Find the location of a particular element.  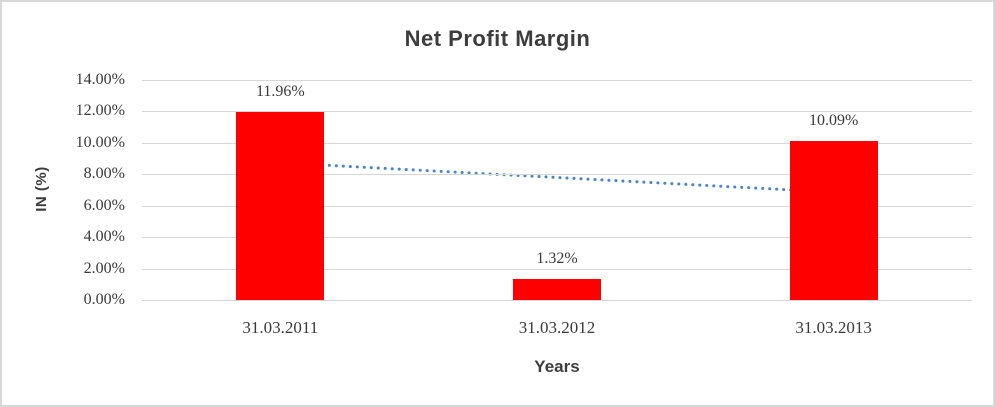

y-tick-label: 4.00% is located at coordinates (104, 237).